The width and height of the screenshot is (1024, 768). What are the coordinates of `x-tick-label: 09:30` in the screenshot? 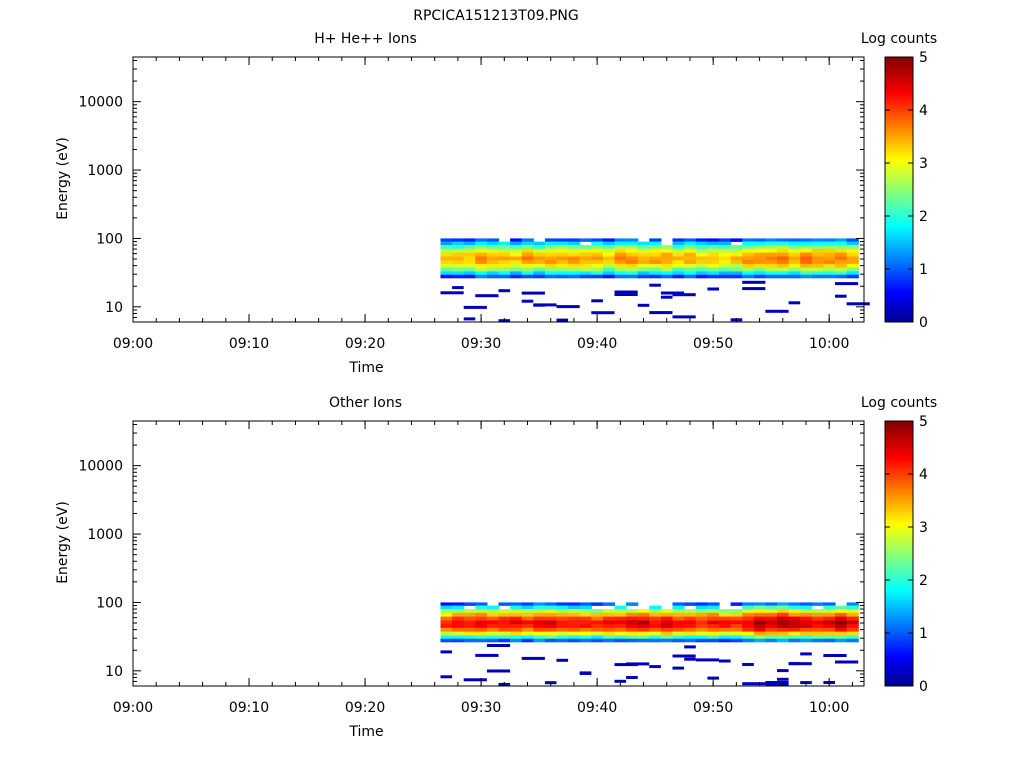 It's located at (481, 708).